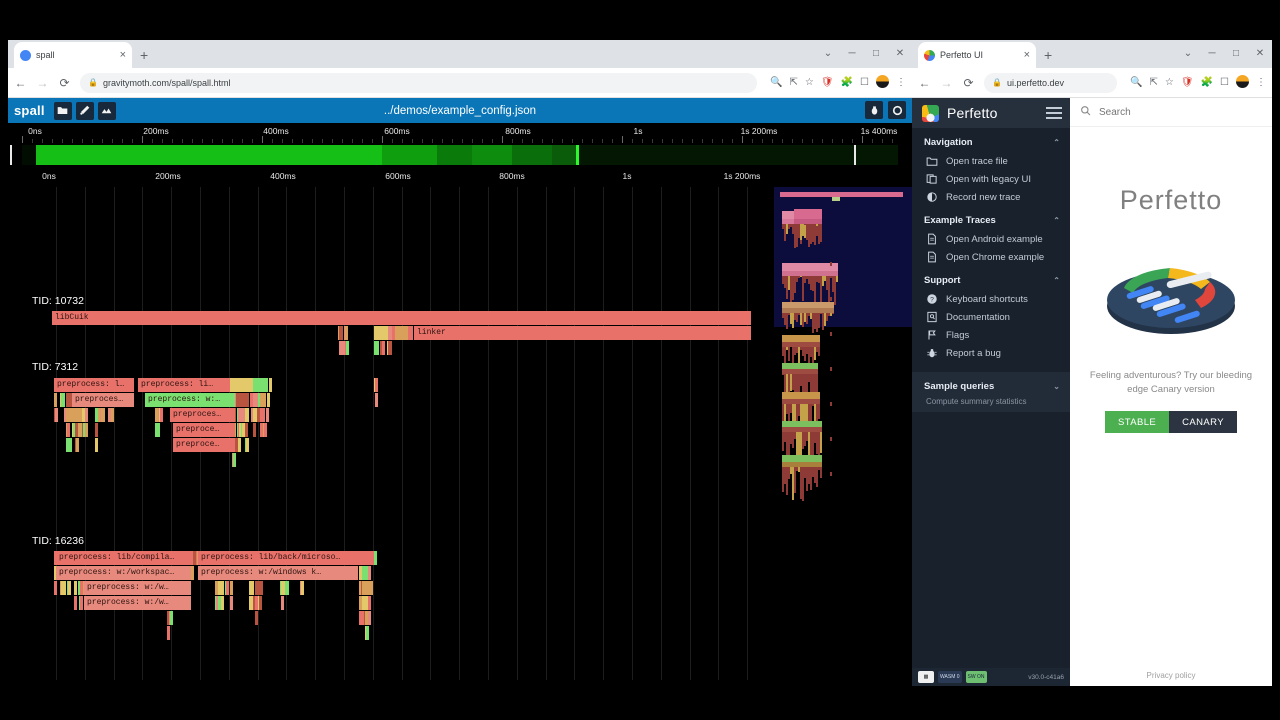 This screenshot has width=1280, height=720. Describe the element at coordinates (1203, 422) in the screenshot. I see `canary-button: CANARY` at that location.